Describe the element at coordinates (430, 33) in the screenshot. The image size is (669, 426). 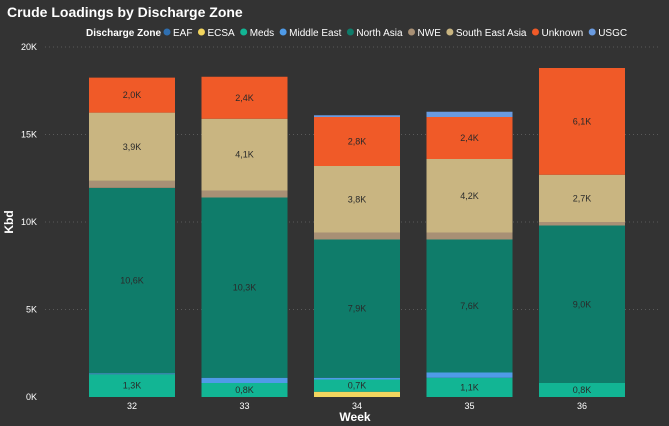
I see `legend-label: NWE` at that location.